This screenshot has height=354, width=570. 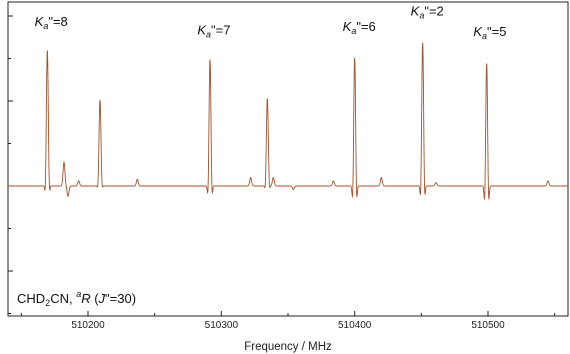 I want to click on peak-label: Ka"=5, so click(x=489, y=32).